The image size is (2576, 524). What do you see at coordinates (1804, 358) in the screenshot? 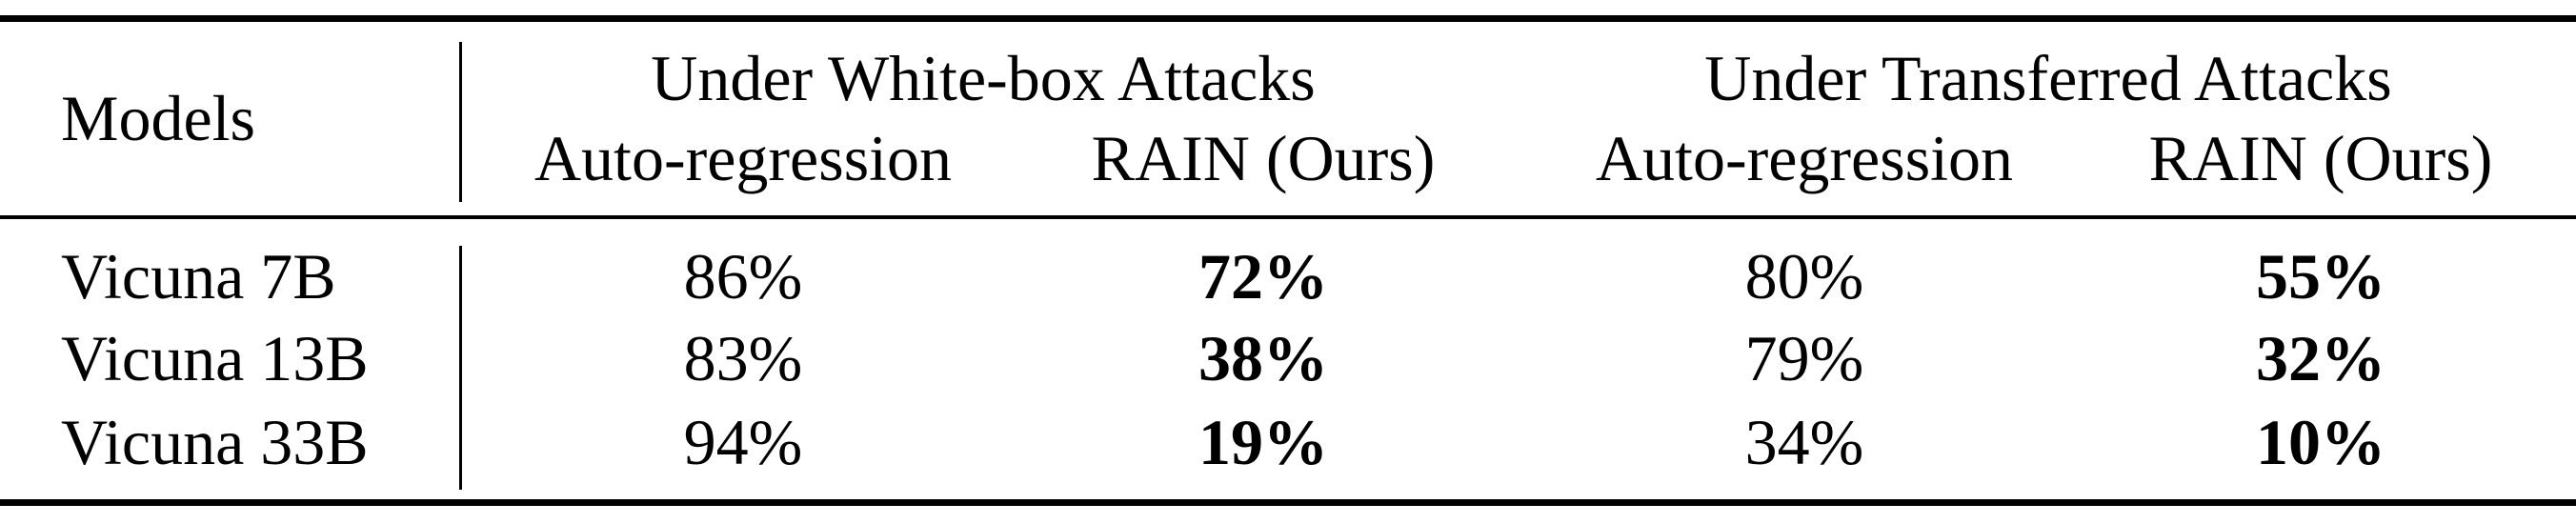
I see `row-2-tr-auto: 79%` at bounding box center [1804, 358].